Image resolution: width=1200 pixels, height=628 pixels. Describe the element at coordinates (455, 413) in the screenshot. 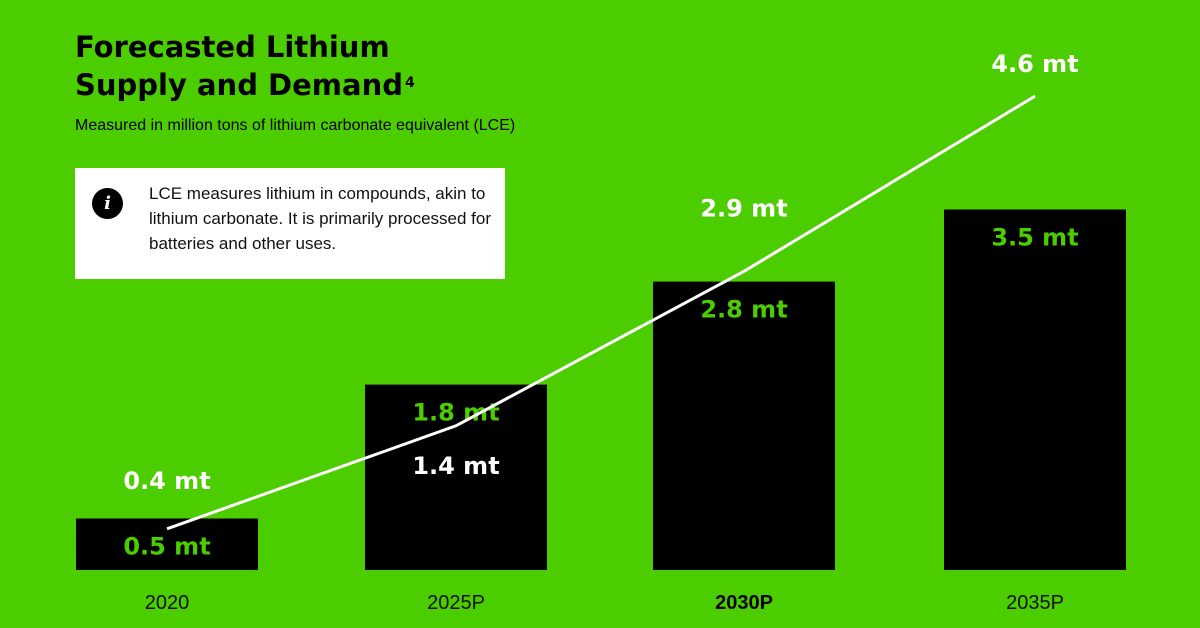

I see `bar-label-2025p: 1.8 mt` at that location.